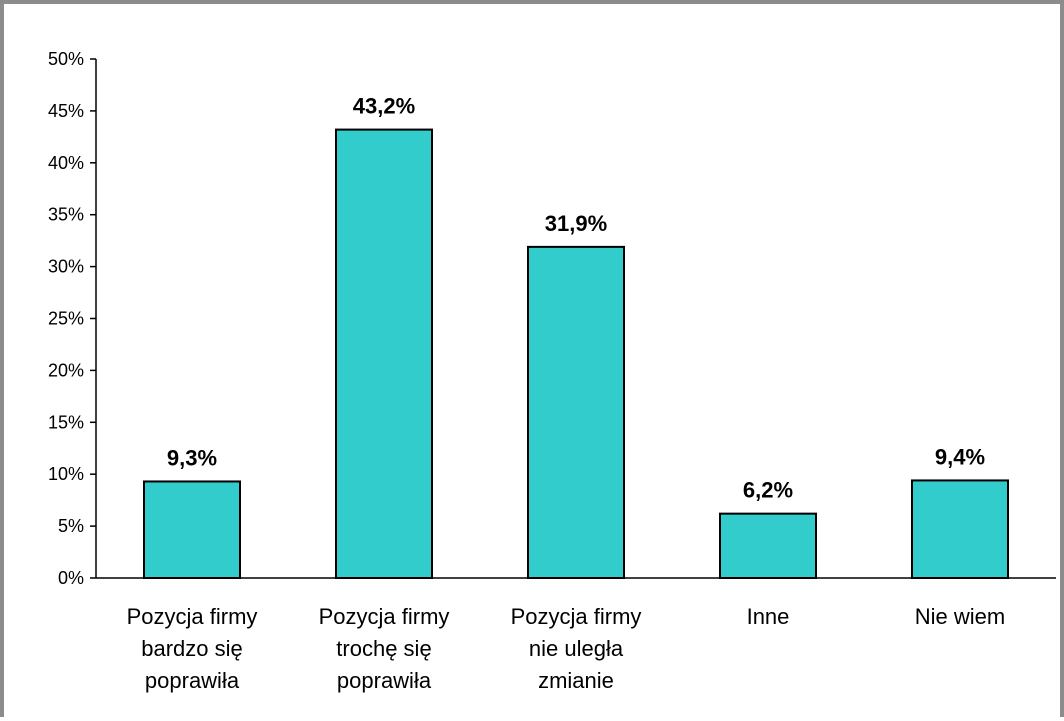 The height and width of the screenshot is (721, 1064). Describe the element at coordinates (71, 526) in the screenshot. I see `y-tick-label: 5%` at that location.